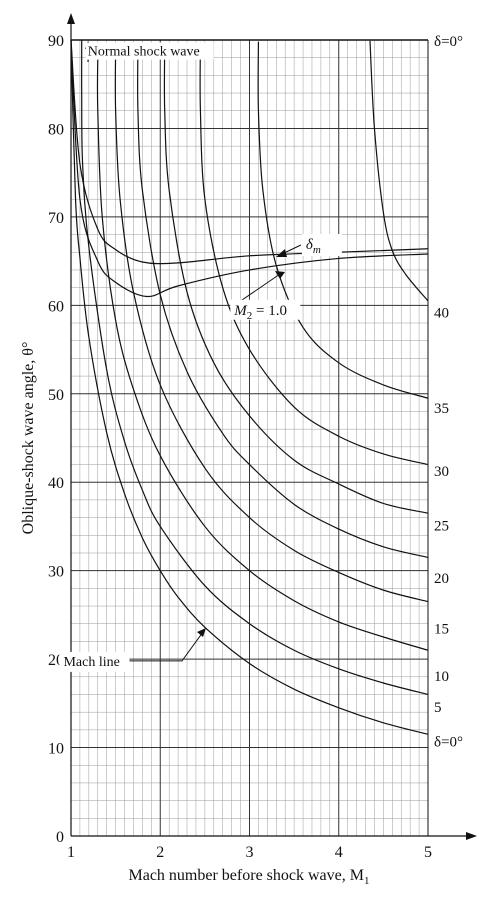 The width and height of the screenshot is (499, 897). What do you see at coordinates (441, 472) in the screenshot?
I see `right-label-30-3: 30` at bounding box center [441, 472].